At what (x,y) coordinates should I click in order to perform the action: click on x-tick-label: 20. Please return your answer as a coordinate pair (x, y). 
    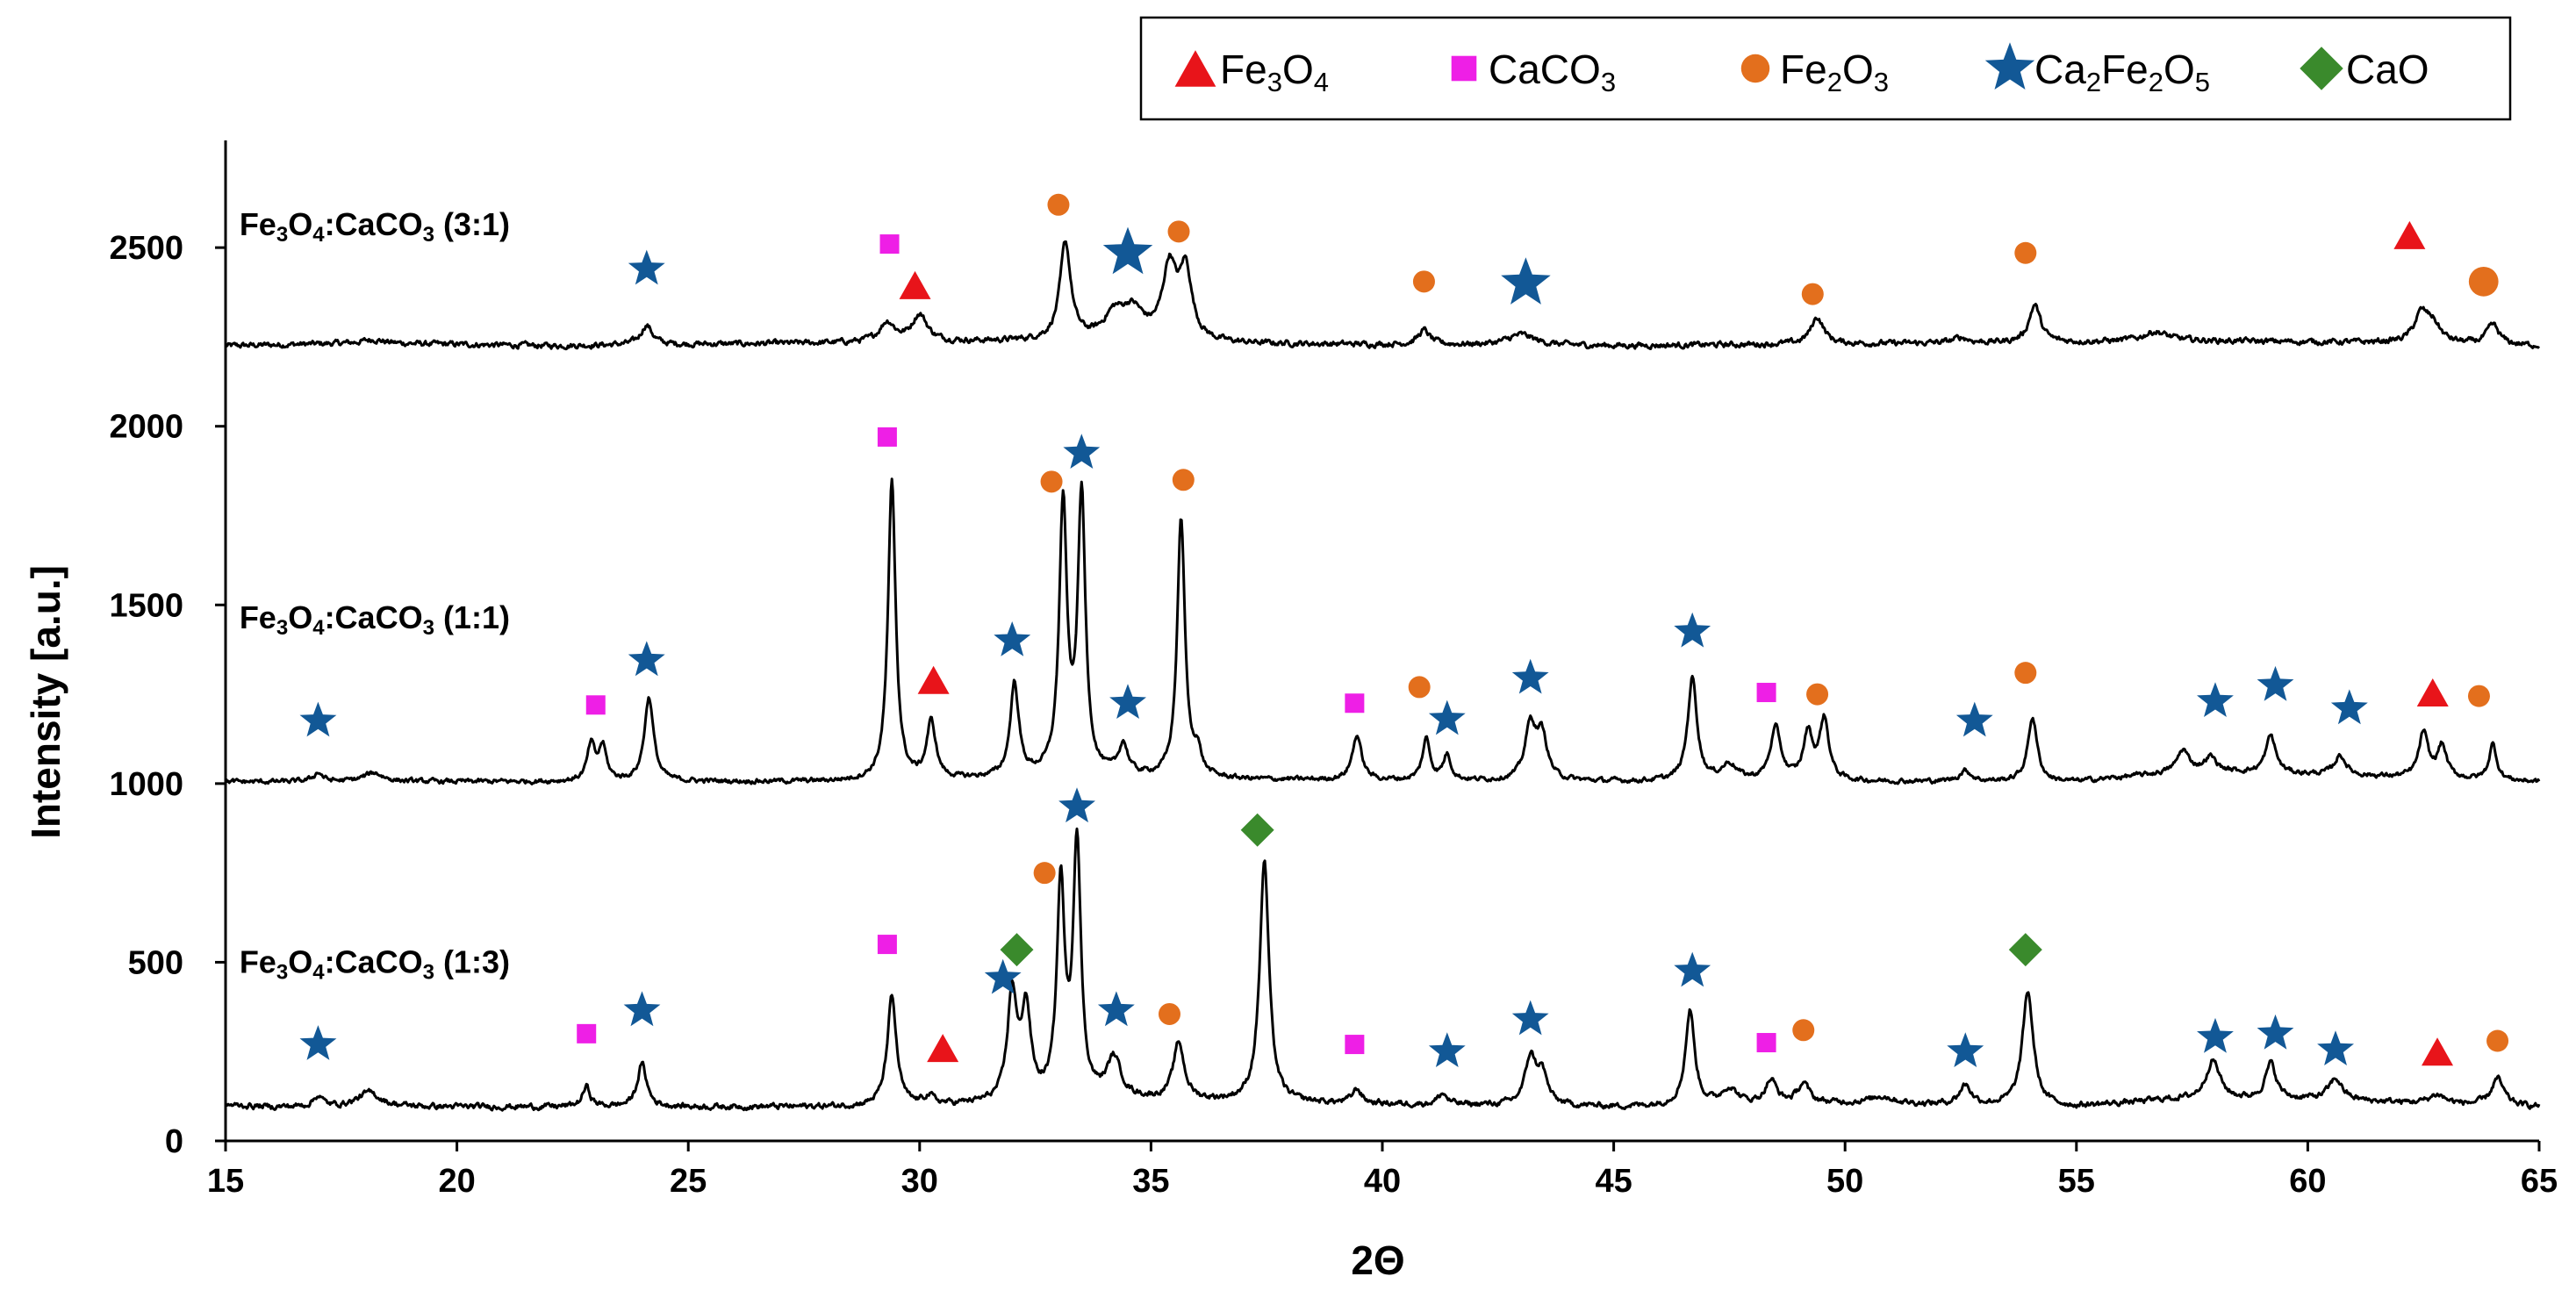
    Looking at the image, I should click on (457, 1181).